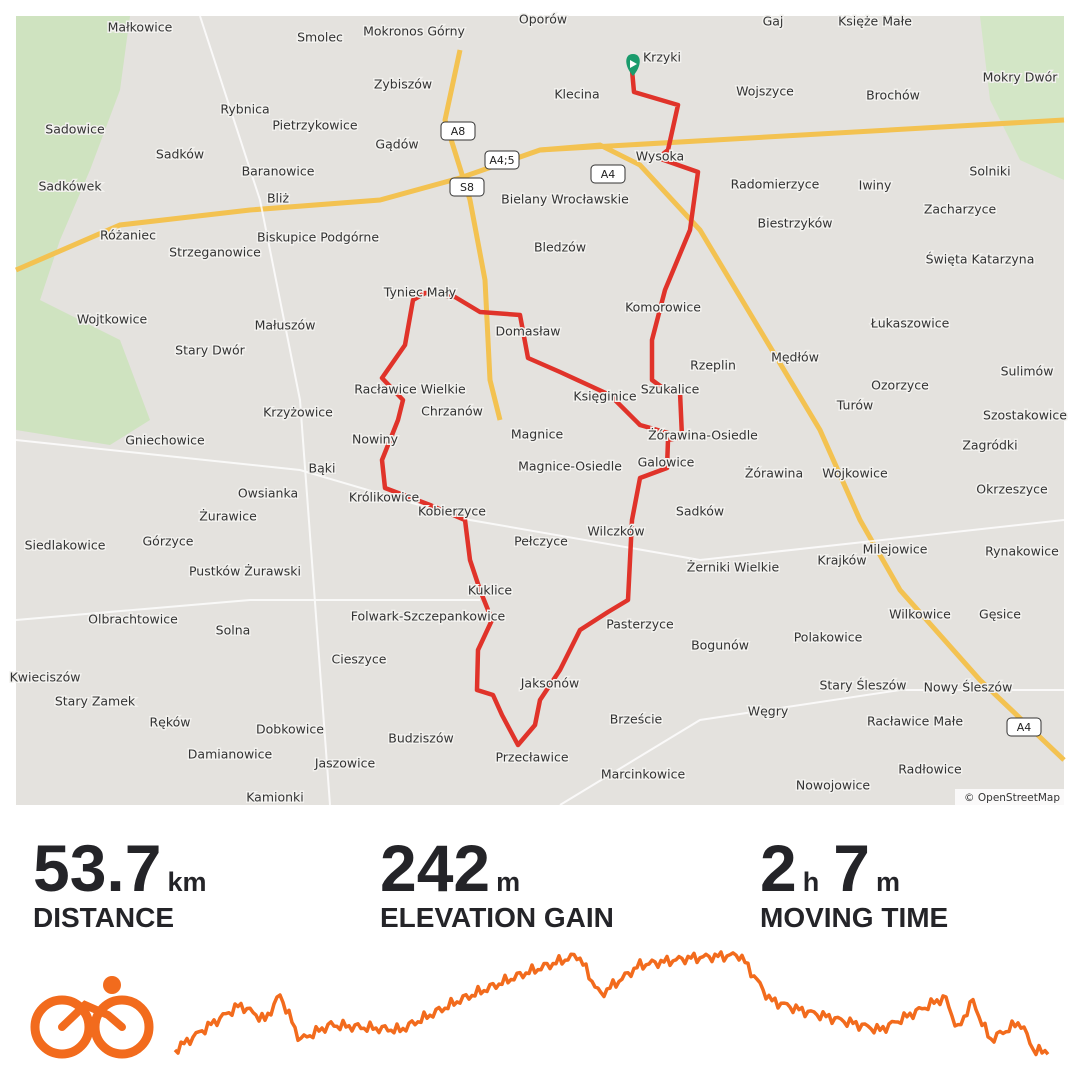 The image size is (1080, 1080). What do you see at coordinates (384, 497) in the screenshot?
I see `place-label: Królikowice` at bounding box center [384, 497].